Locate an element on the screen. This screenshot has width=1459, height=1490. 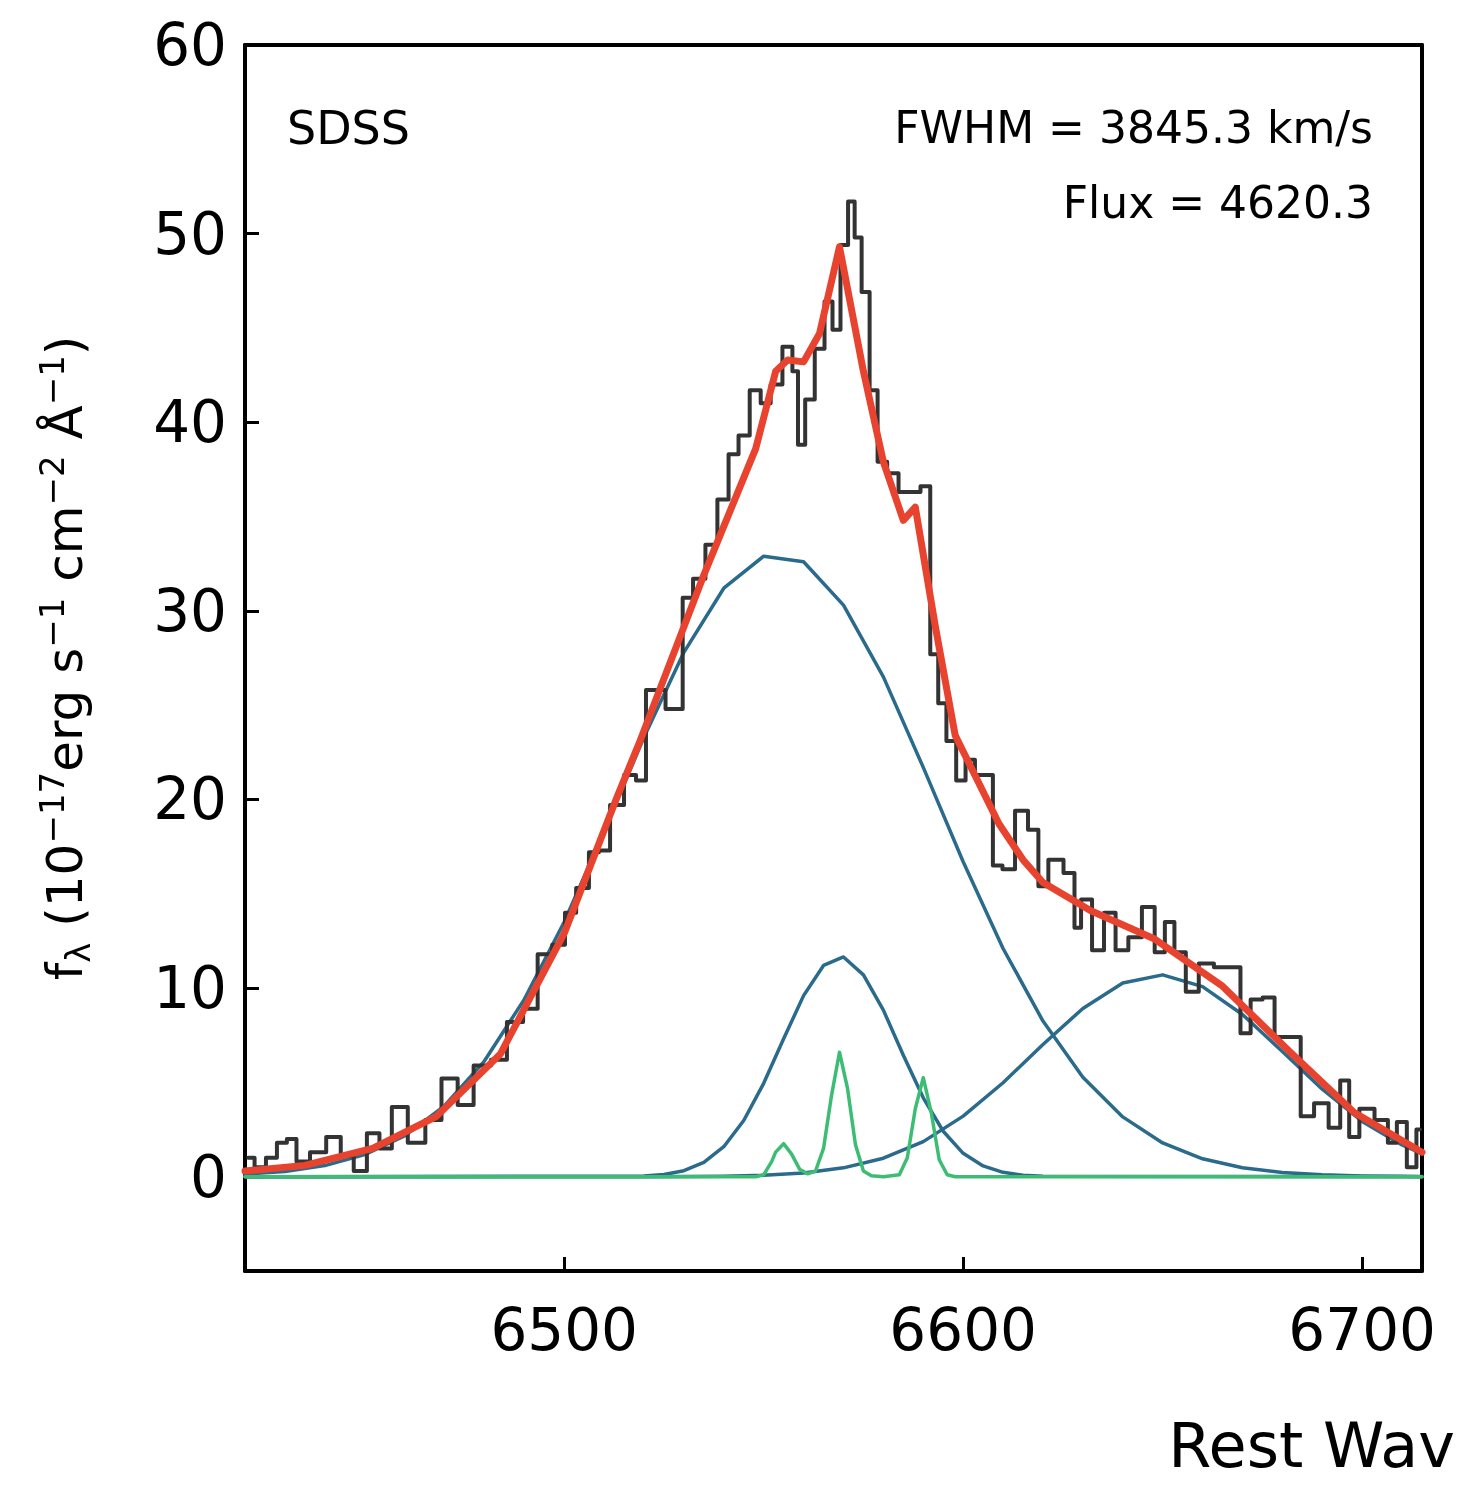
x-axis-title: Rest Wav is located at coordinates (1311, 1445).